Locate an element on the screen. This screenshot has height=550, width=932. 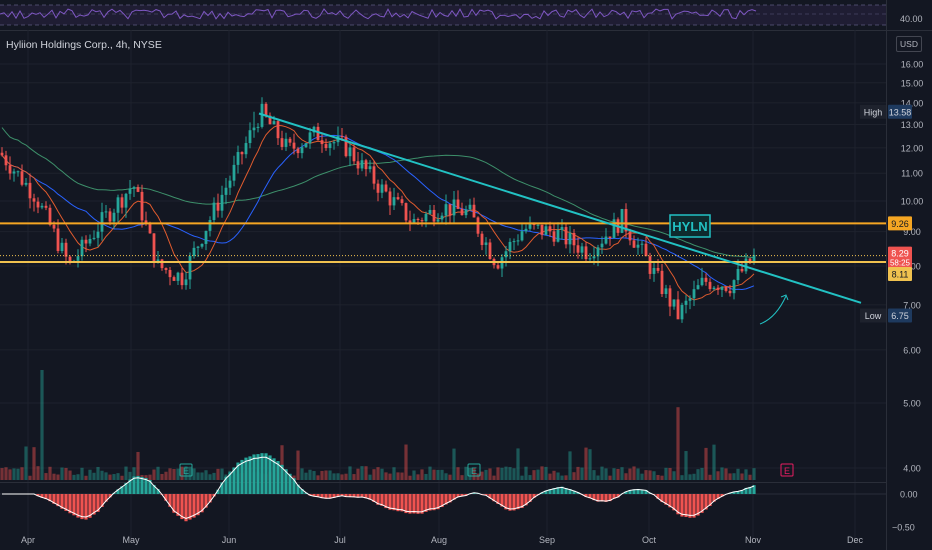
ticker-annotation: HYLN is located at coordinates (690, 226).